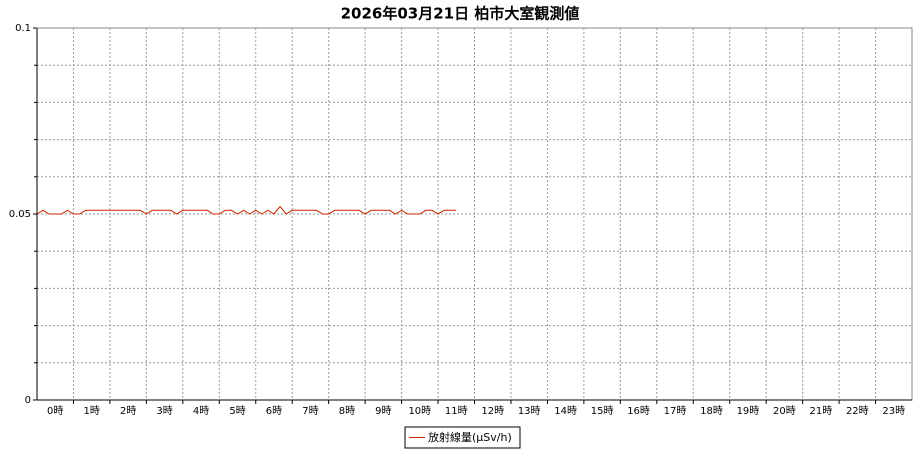 Image resolution: width=920 pixels, height=450 pixels. I want to click on legend-box, so click(462, 437).